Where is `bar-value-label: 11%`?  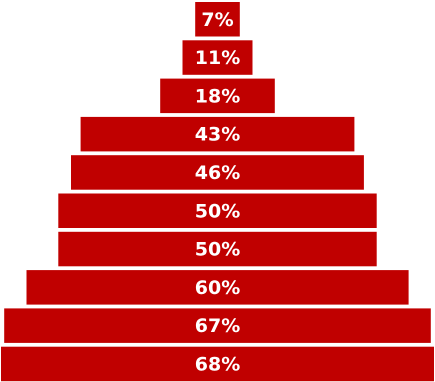
bar-value-label: 11% is located at coordinates (217, 58).